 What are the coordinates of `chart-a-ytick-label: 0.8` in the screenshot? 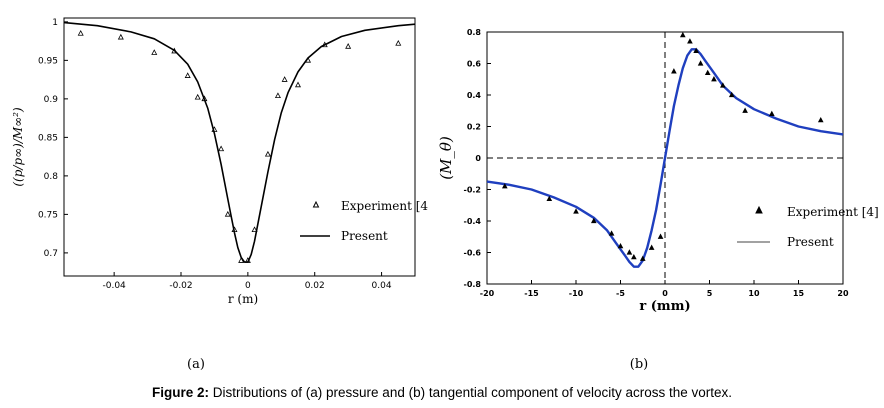 It's located at (51, 177).